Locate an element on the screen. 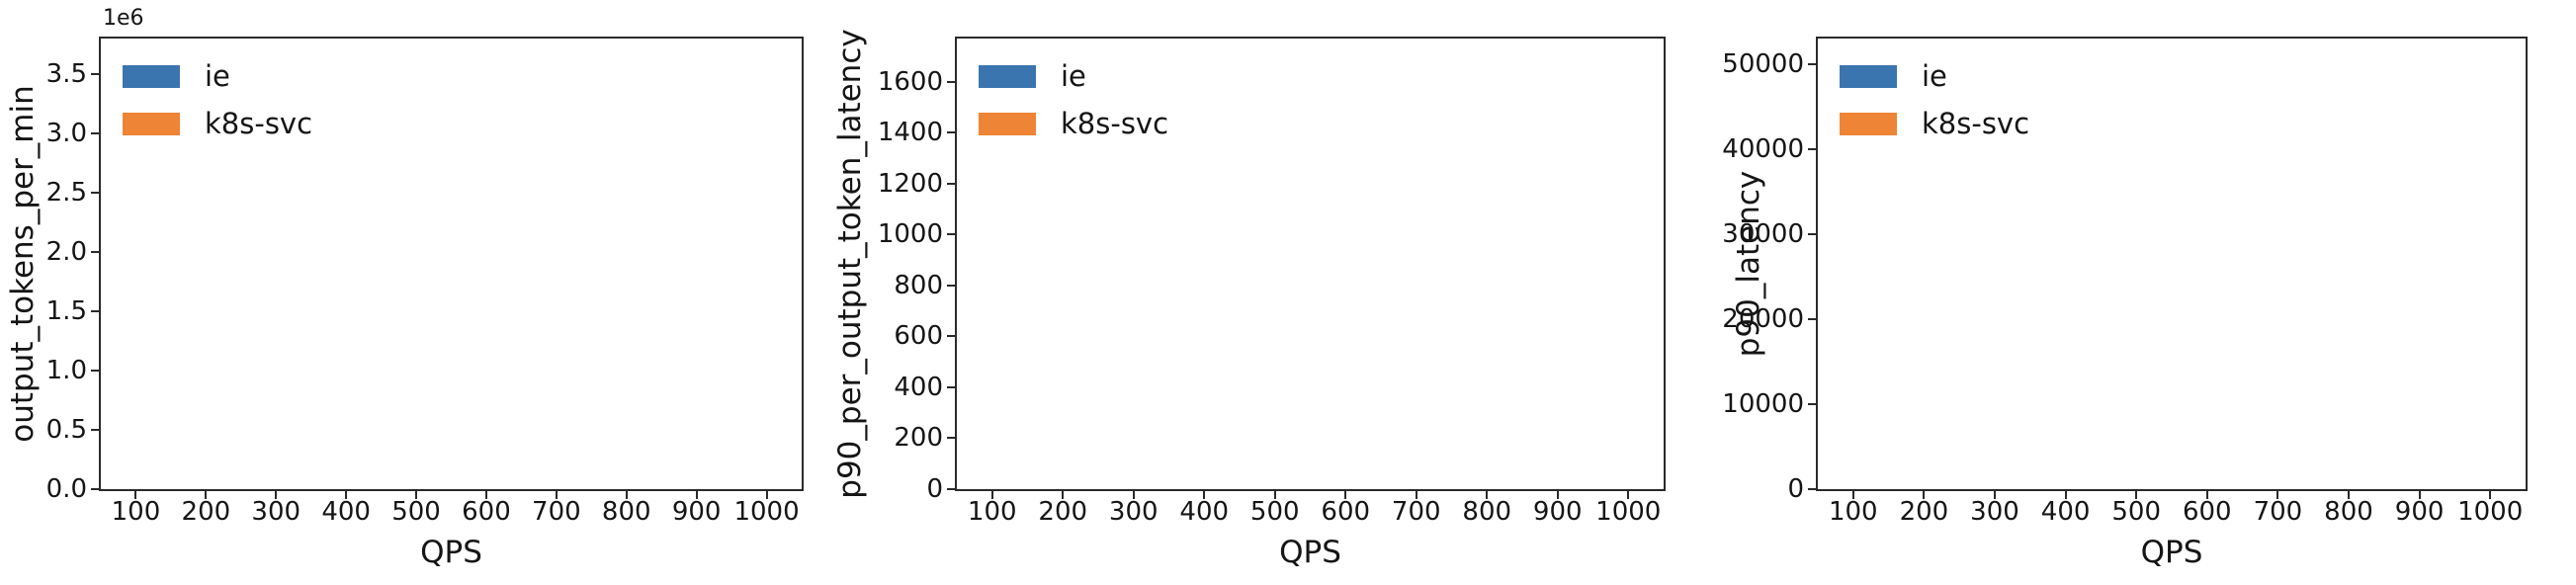 The image size is (2576, 585). y-axis-offset-label: 1e6 is located at coordinates (123, 18).